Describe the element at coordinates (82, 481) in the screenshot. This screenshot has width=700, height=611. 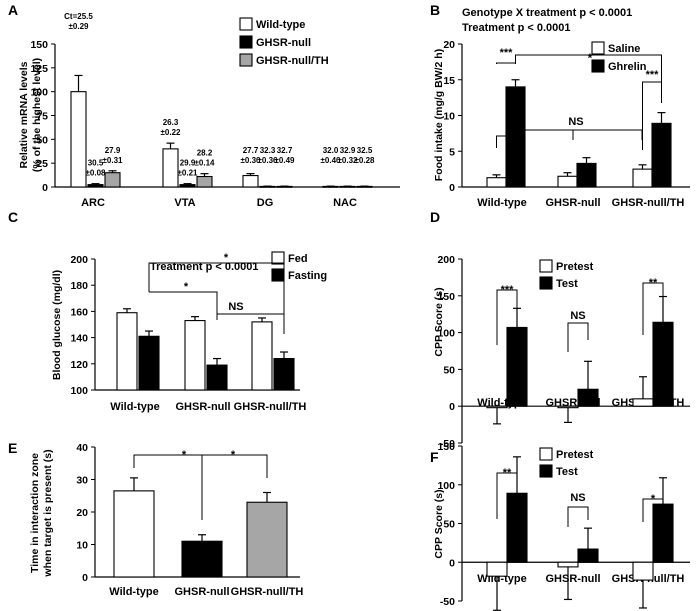
I see `y-tick-label: 30` at that location.